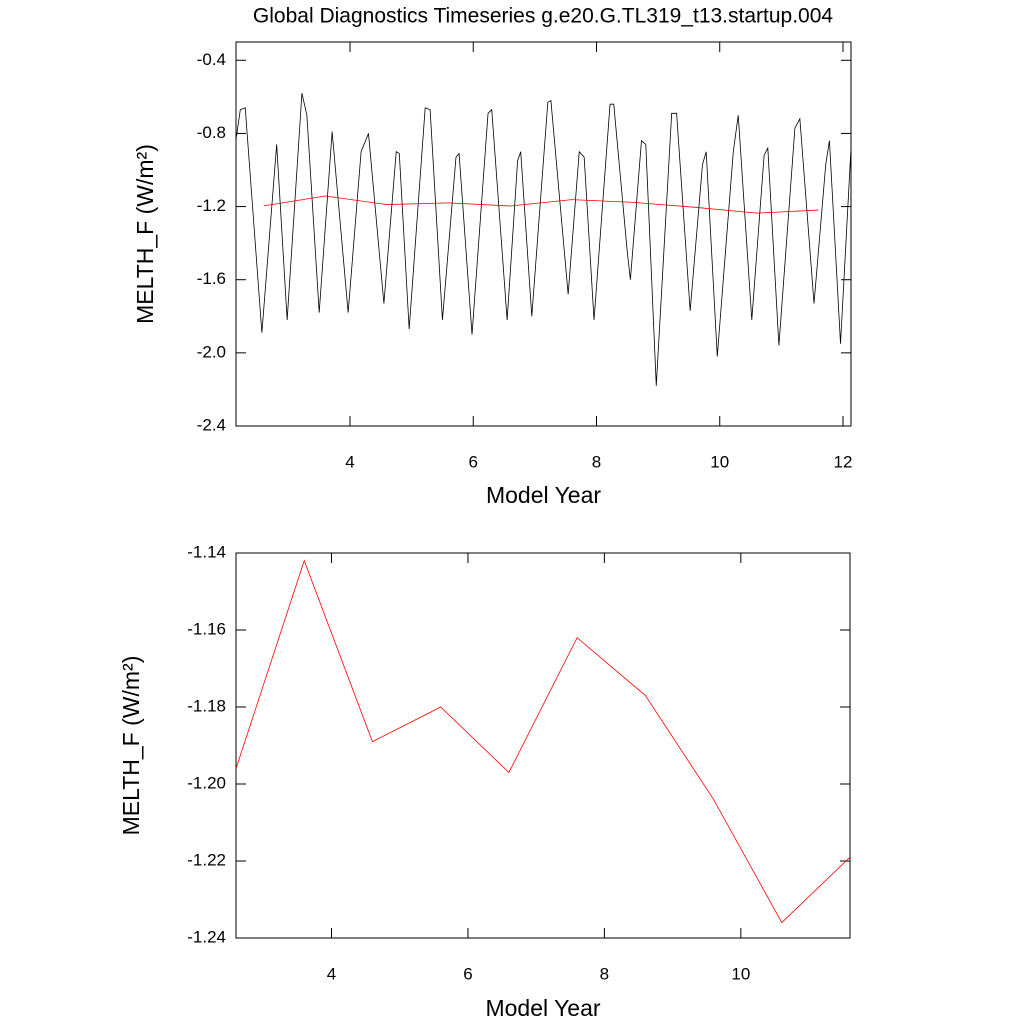 This screenshot has height=1029, width=1024. Describe the element at coordinates (211, 205) in the screenshot. I see `y-tick-label: -1.2` at that location.